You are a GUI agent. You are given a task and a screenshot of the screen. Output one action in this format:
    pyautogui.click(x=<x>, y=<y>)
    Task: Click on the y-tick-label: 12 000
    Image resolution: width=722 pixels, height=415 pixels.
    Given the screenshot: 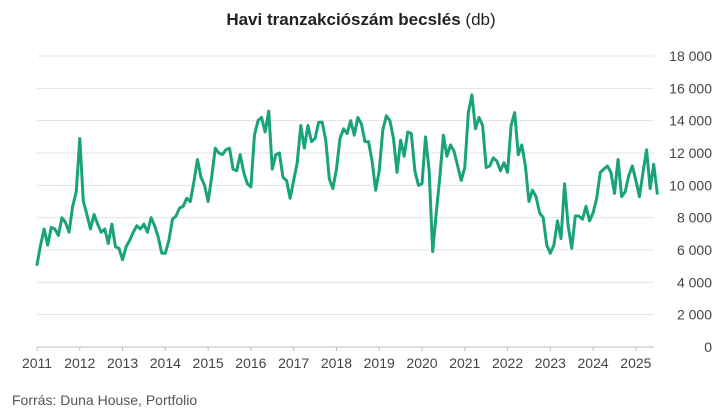 What is the action you would take?
    pyautogui.click(x=690, y=153)
    